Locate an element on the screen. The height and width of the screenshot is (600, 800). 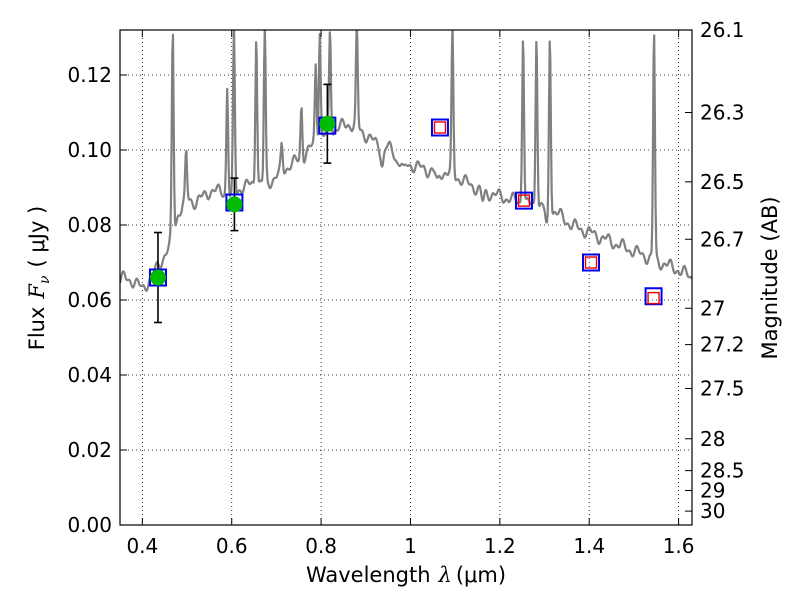
y-tick-label: 0.06 is located at coordinates (89, 300).